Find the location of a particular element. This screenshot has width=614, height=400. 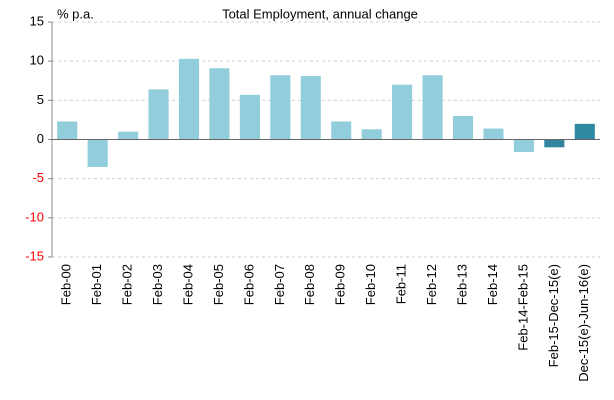

x-tick-label: Feb-12 is located at coordinates (431, 284).